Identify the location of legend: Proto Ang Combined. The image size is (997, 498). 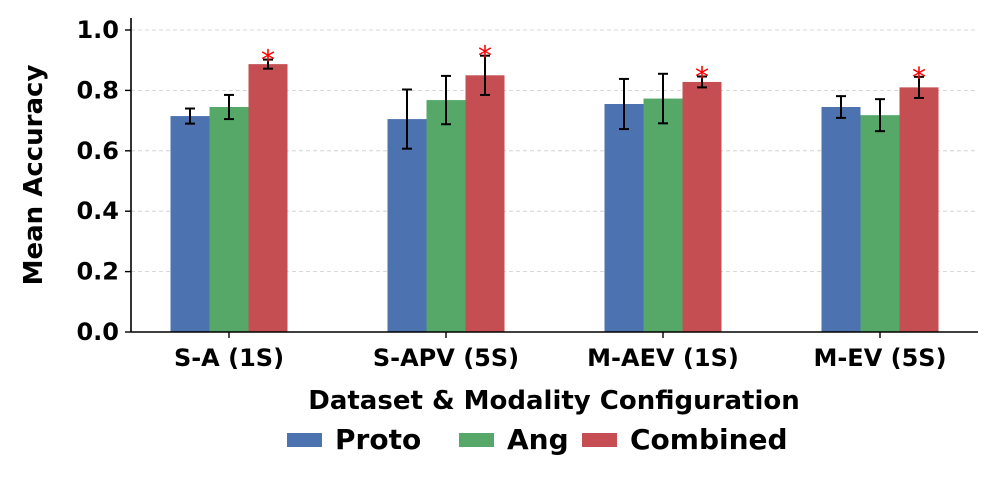
(537, 439).